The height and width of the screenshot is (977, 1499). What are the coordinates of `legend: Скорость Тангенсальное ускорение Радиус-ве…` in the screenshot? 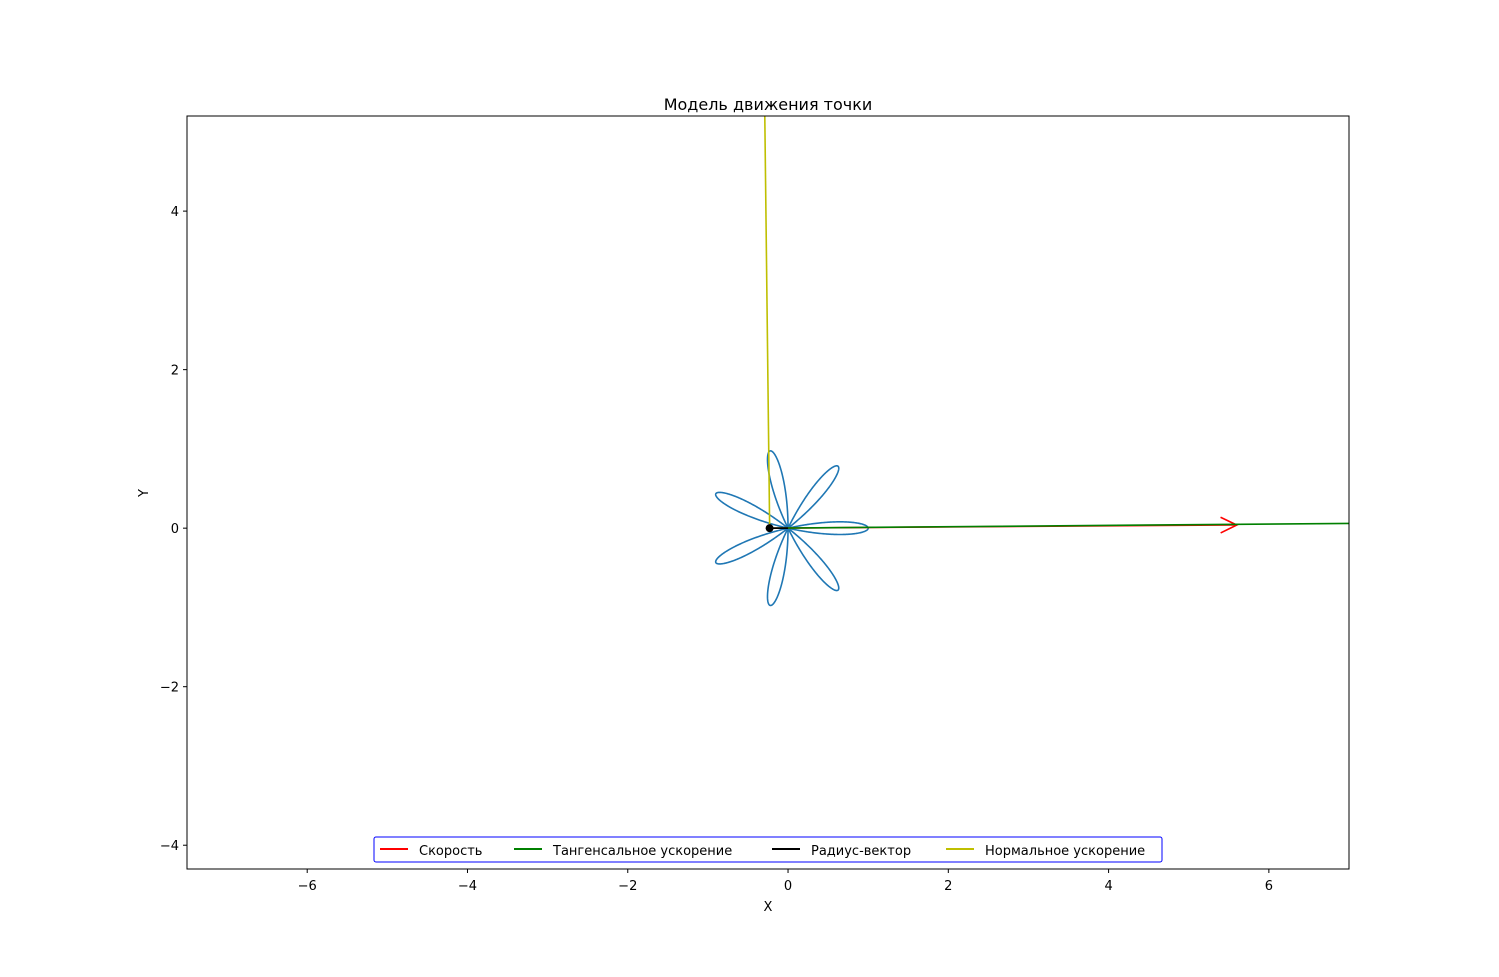 It's located at (768, 849).